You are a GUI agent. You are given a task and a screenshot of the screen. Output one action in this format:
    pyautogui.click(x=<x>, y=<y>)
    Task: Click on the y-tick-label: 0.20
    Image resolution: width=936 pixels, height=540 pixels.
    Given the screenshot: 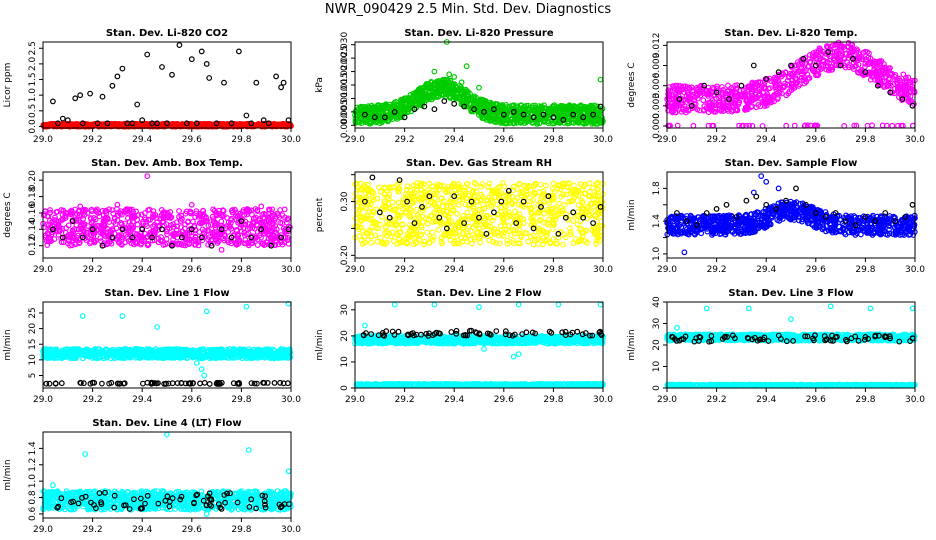 What is the action you would take?
    pyautogui.click(x=345, y=255)
    